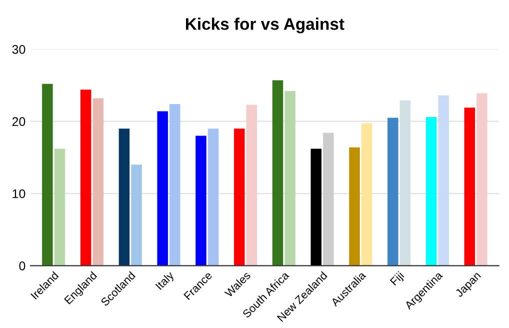 The image size is (509, 328). I want to click on x-tick-label: Fiji, so click(398, 279).